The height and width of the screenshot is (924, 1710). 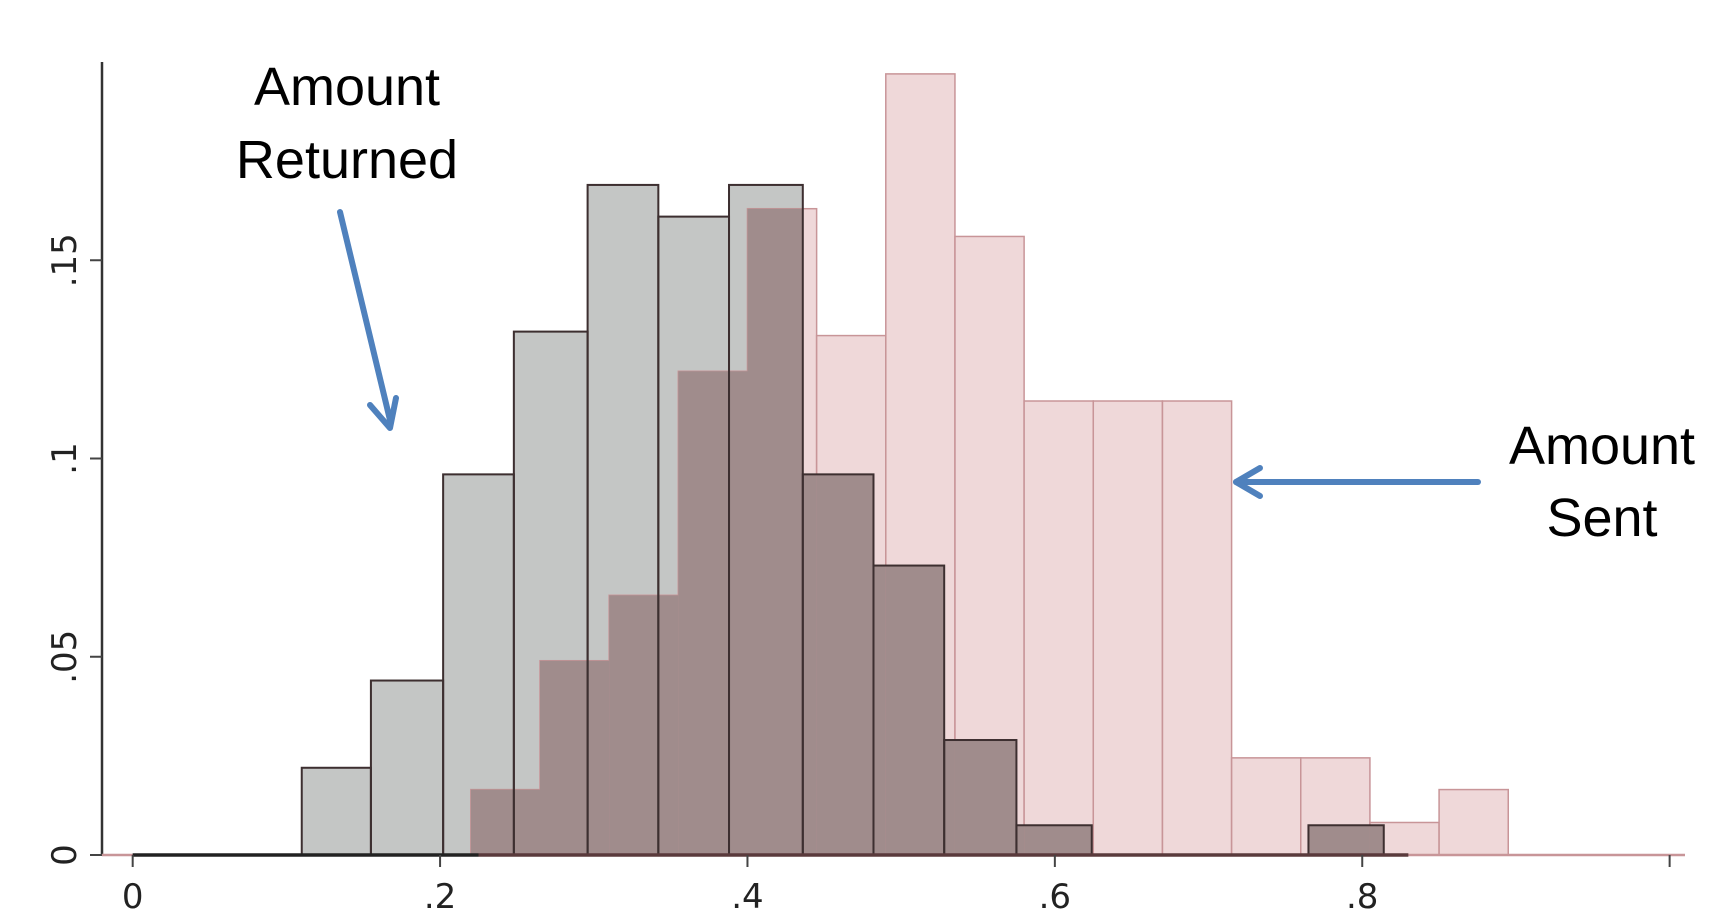 What do you see at coordinates (1602, 446) in the screenshot?
I see `annotation-sent-line-1: Amount` at bounding box center [1602, 446].